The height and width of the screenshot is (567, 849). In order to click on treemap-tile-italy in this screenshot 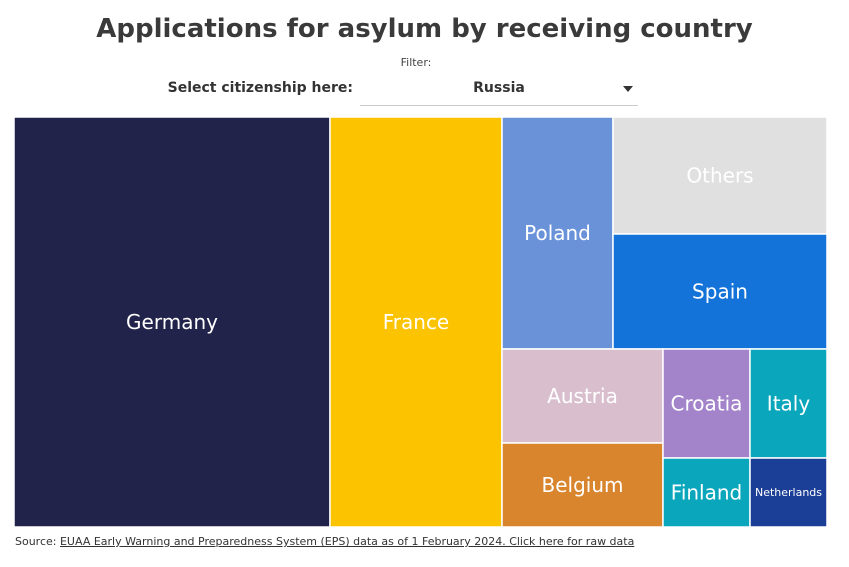, I will do `click(788, 403)`.